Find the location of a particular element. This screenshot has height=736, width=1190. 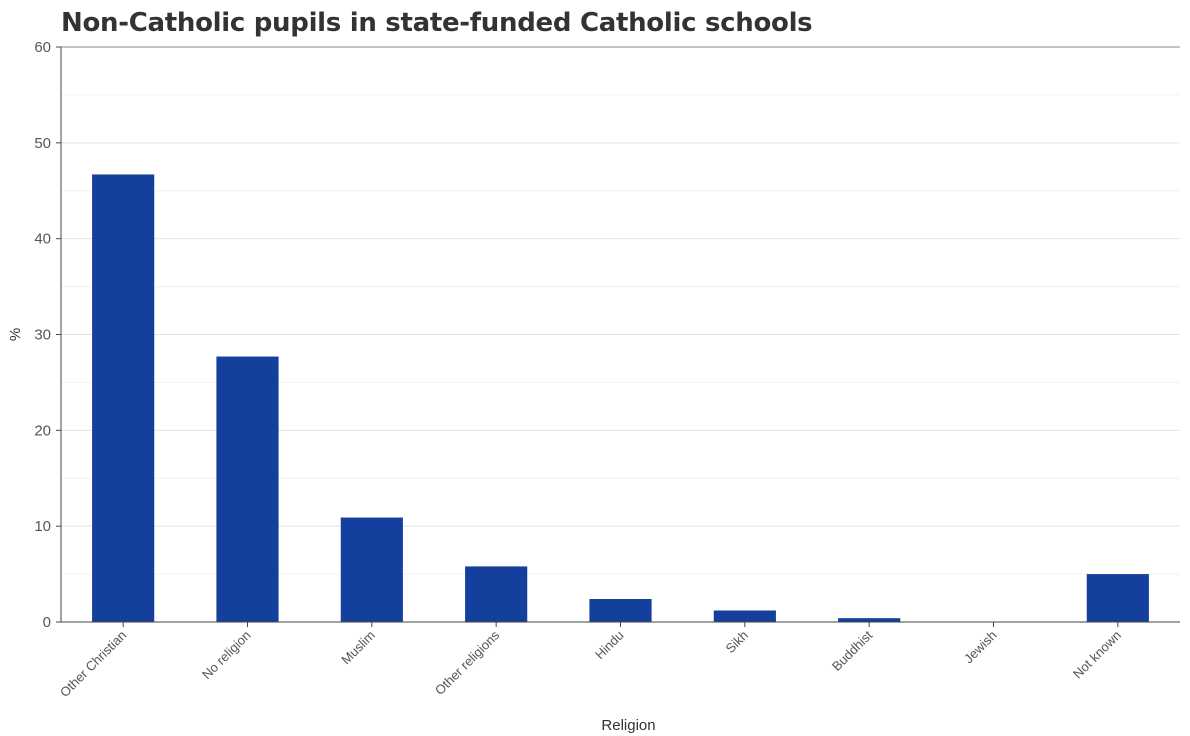

y-tick-label: 20 is located at coordinates (42, 430).